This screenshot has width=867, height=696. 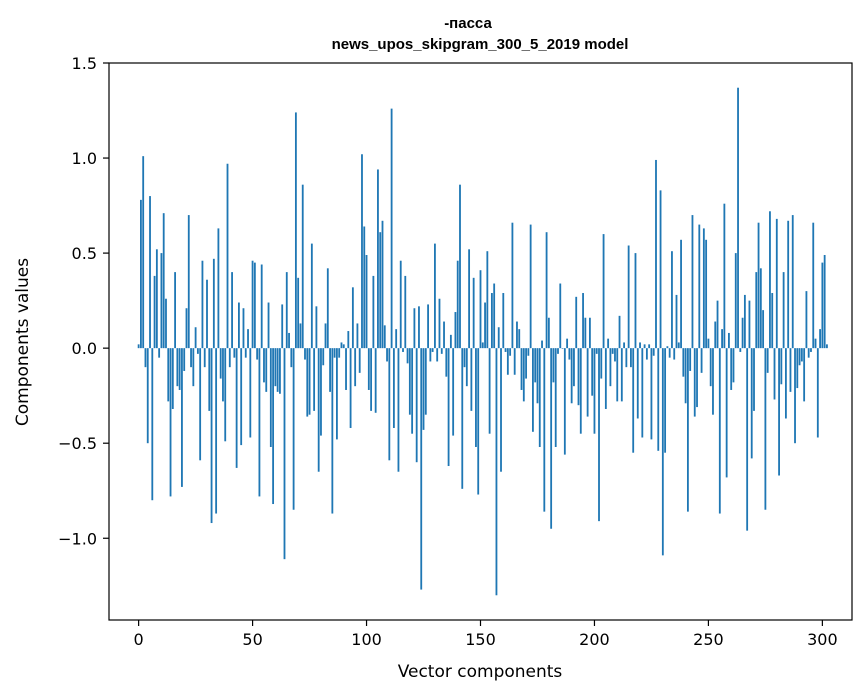 What do you see at coordinates (594, 639) in the screenshot?
I see `x-tick-label: 200` at bounding box center [594, 639].